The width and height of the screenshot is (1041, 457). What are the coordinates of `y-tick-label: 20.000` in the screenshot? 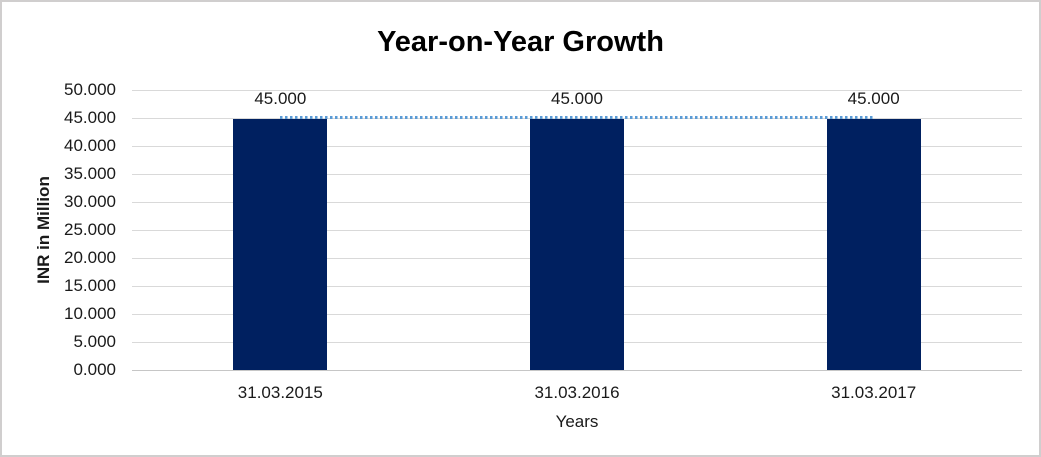 It's located at (90, 257).